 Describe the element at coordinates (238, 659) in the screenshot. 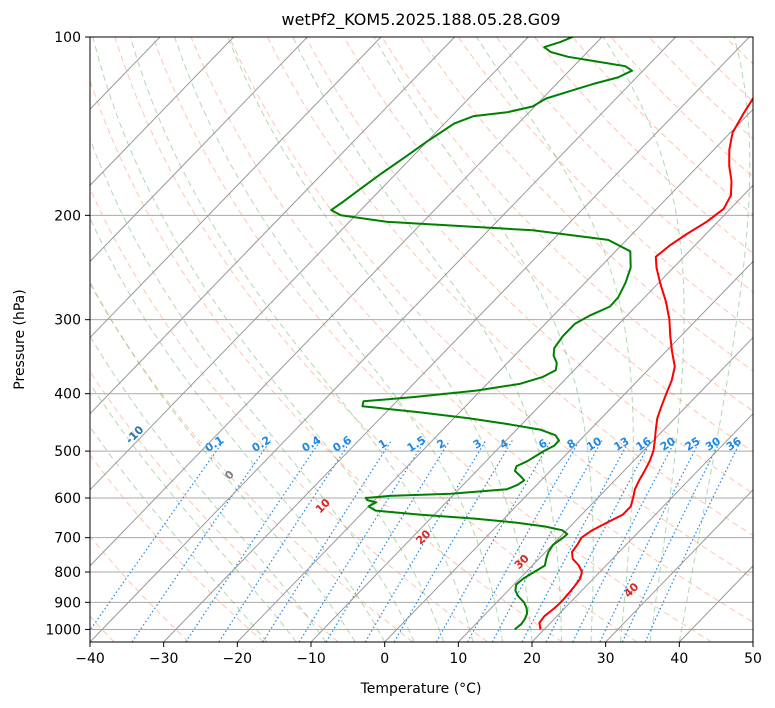

I see `x-tick-label: −20` at that location.